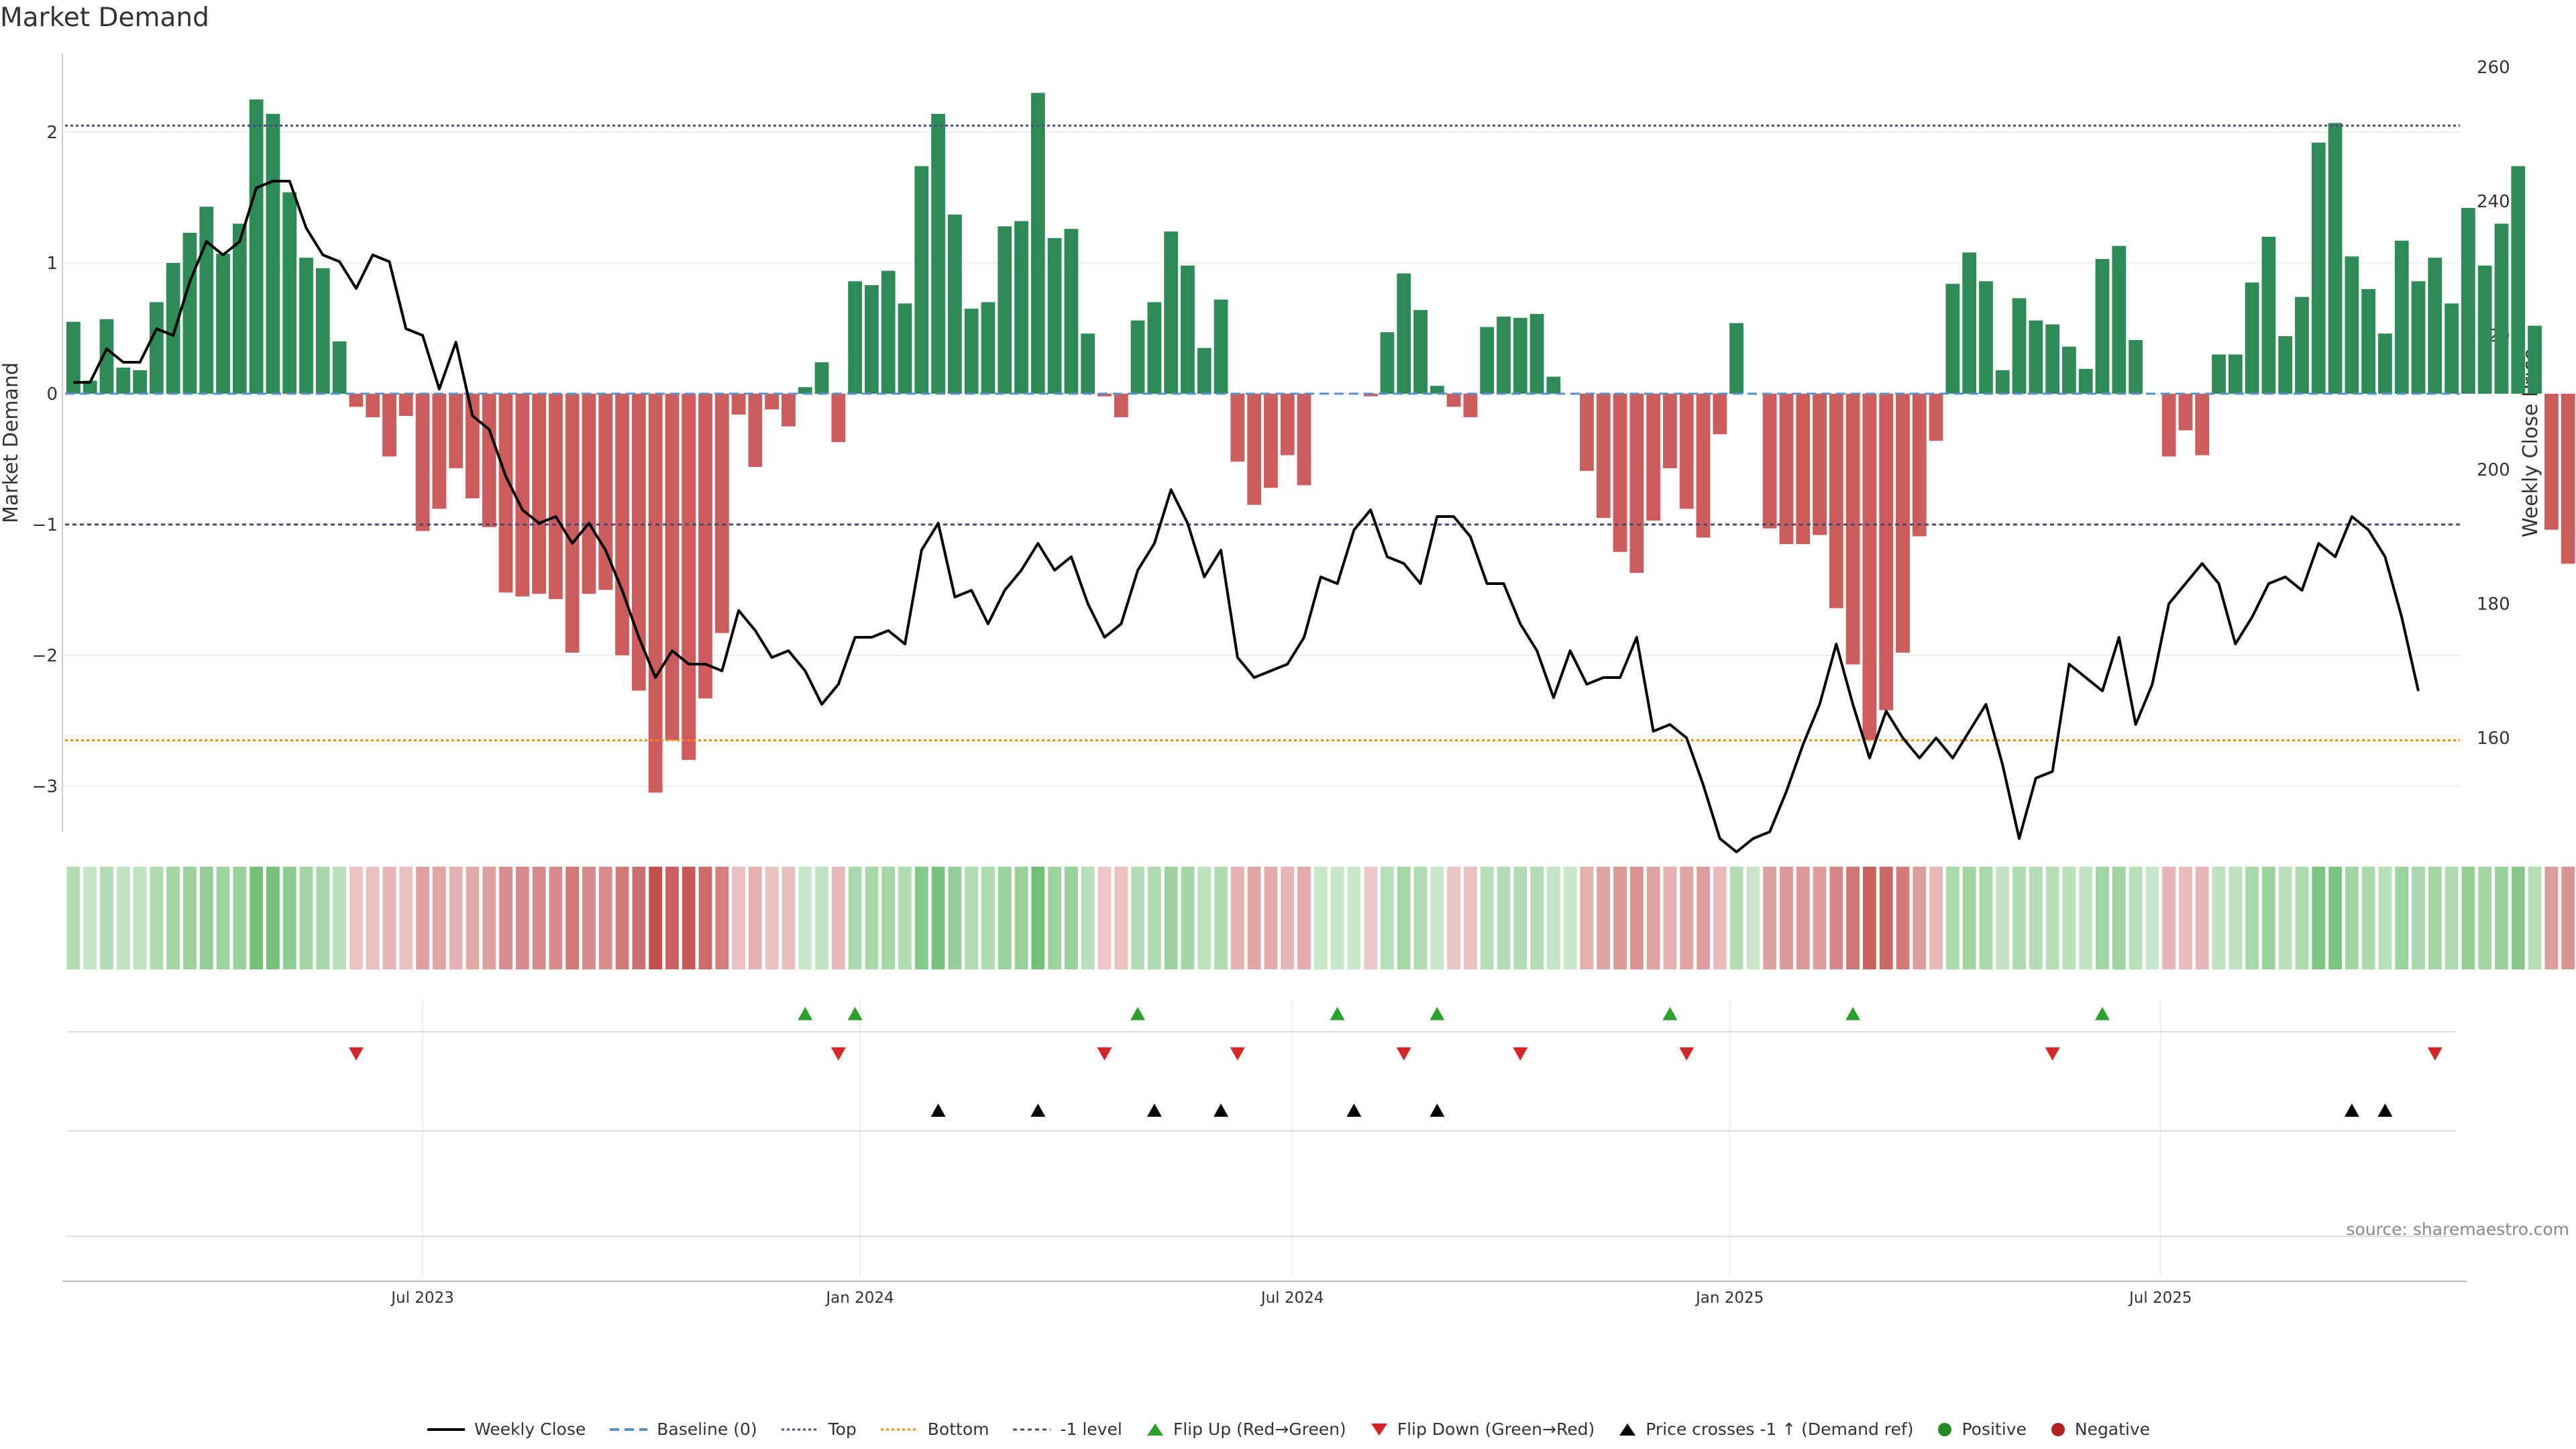 The image size is (2576, 1449). I want to click on legend-label: Weekly Close, so click(530, 1429).